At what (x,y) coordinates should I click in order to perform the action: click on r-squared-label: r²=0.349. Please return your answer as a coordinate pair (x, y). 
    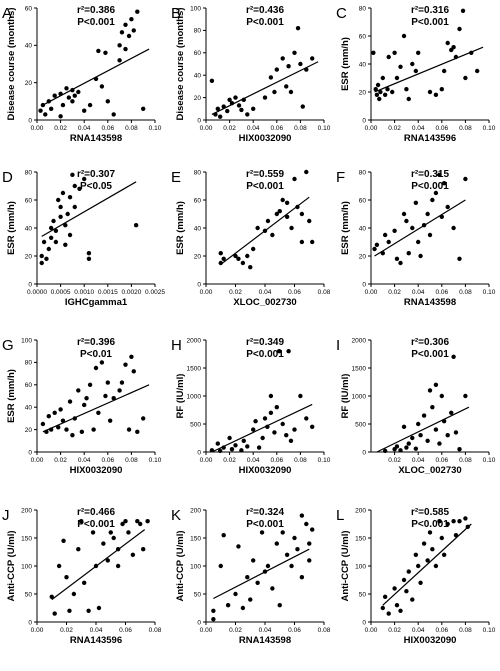
    Looking at the image, I should click on (265, 342).